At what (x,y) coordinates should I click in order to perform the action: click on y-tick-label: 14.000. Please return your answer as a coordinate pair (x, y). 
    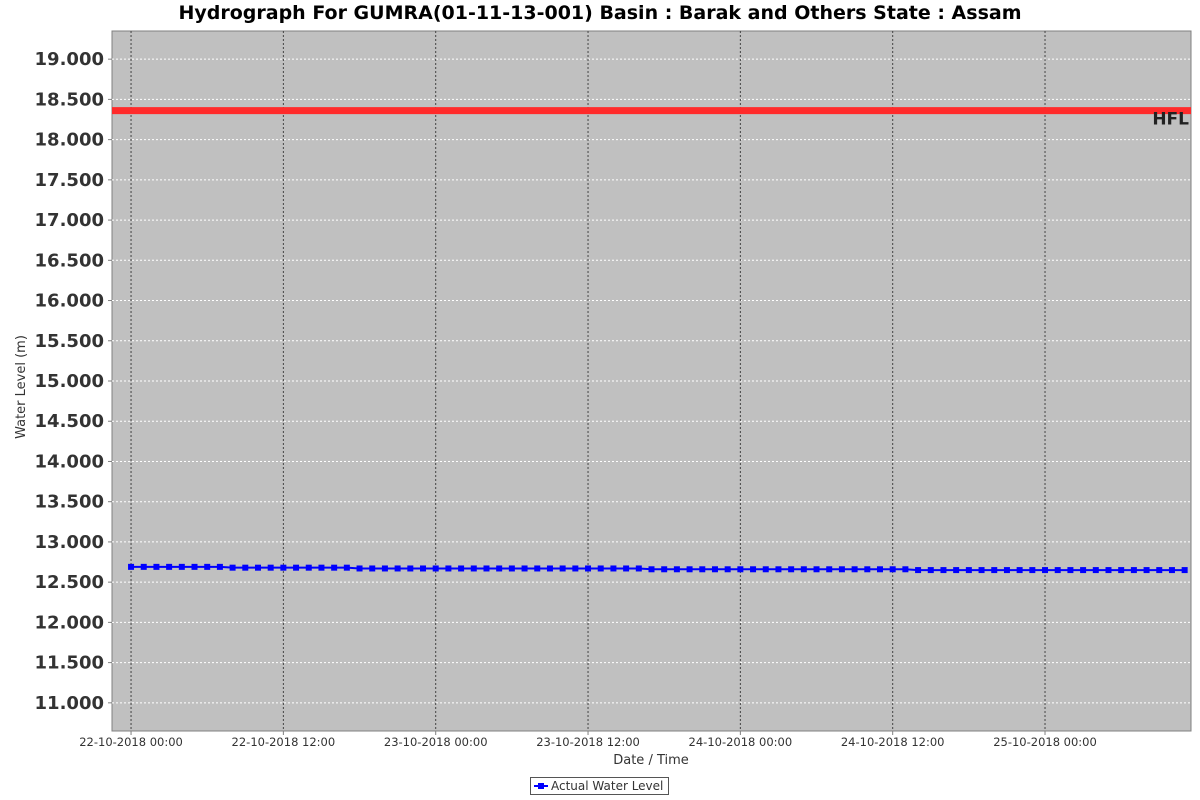
    Looking at the image, I should click on (69, 461).